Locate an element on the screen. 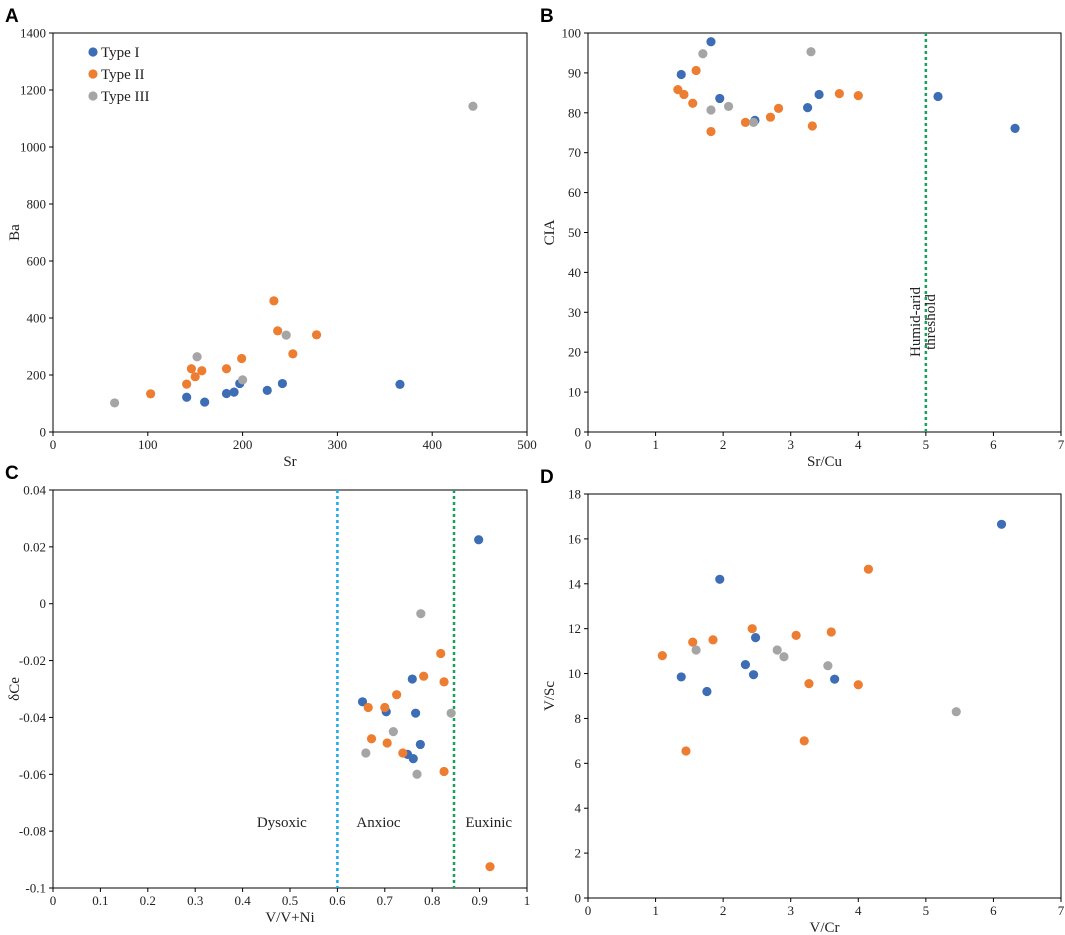  panel-letter: A is located at coordinates (12, 16).